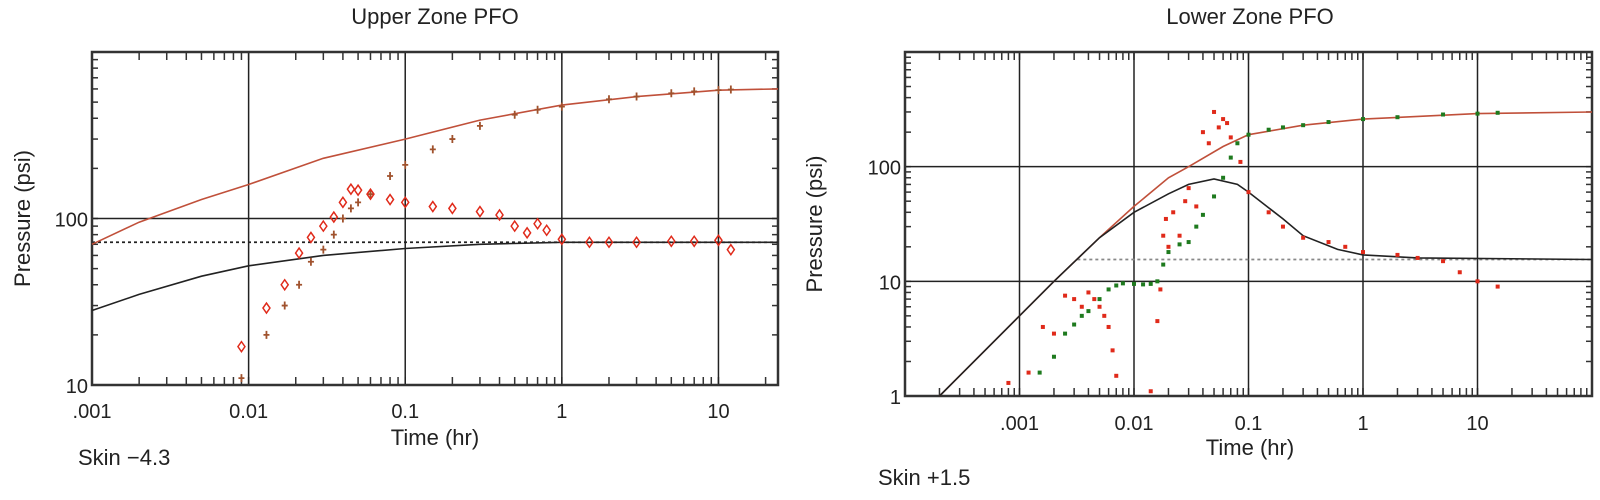 The image size is (1600, 500). Describe the element at coordinates (434, 276) in the screenshot. I see `model-derivative-line` at that location.